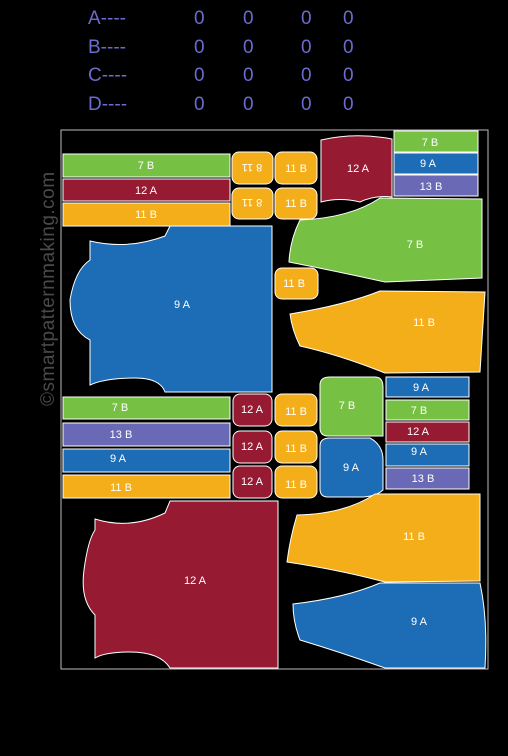 The height and width of the screenshot is (756, 508). I want to click on legend-row-d: D---- 0 0 0 0, so click(254, 107).